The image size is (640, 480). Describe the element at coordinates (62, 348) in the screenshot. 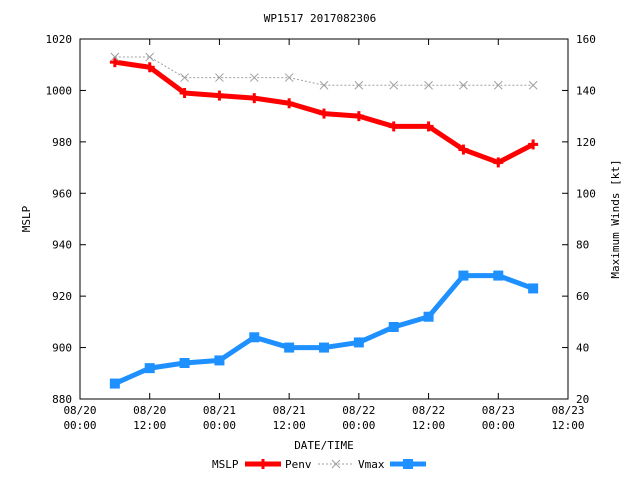

I see `y-left-tick-label: 900` at that location.